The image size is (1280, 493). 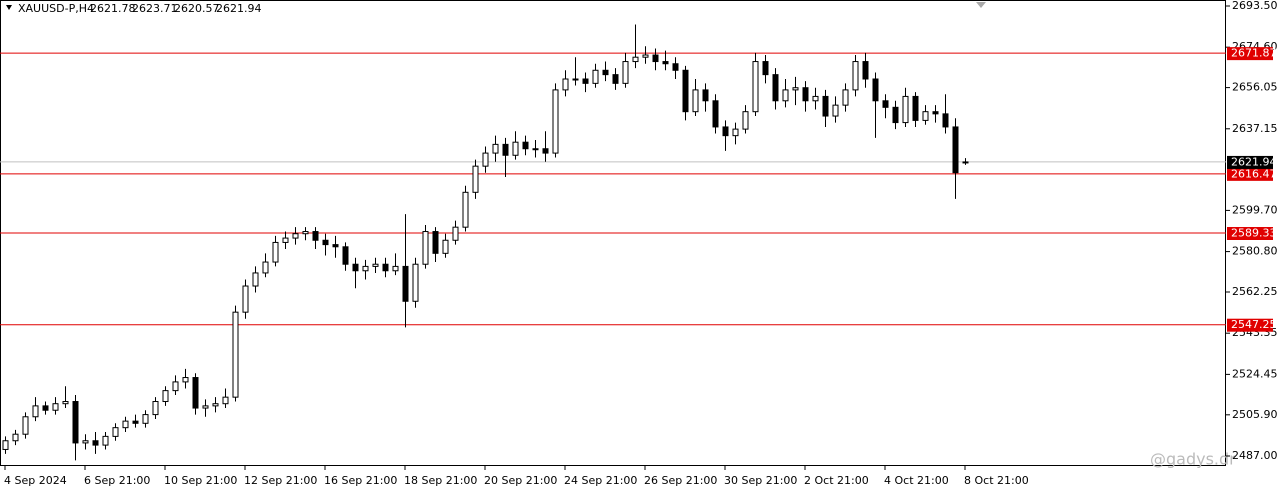 I want to click on y-tick-label: 2487.00, so click(x=1255, y=455).